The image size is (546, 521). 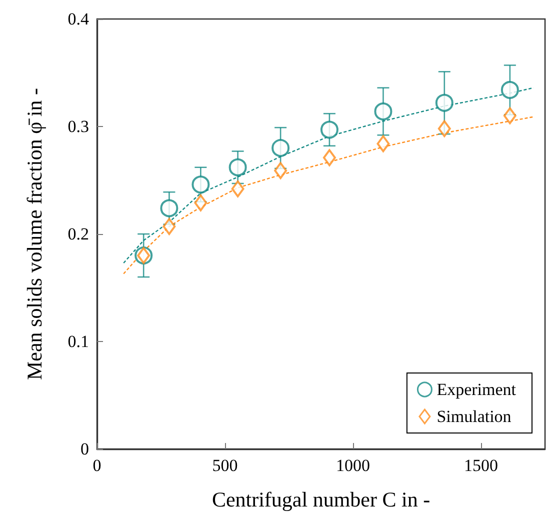 I want to click on x-tick-label: 0, so click(x=97, y=465).